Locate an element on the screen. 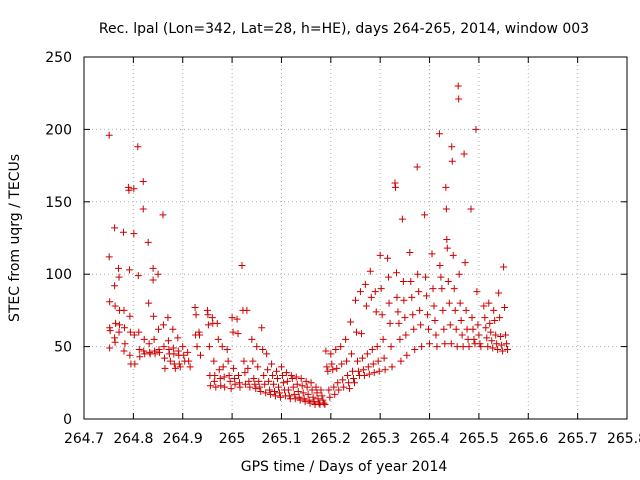 The width and height of the screenshot is (640, 480). x-tick-label: 264.7 is located at coordinates (84, 439).